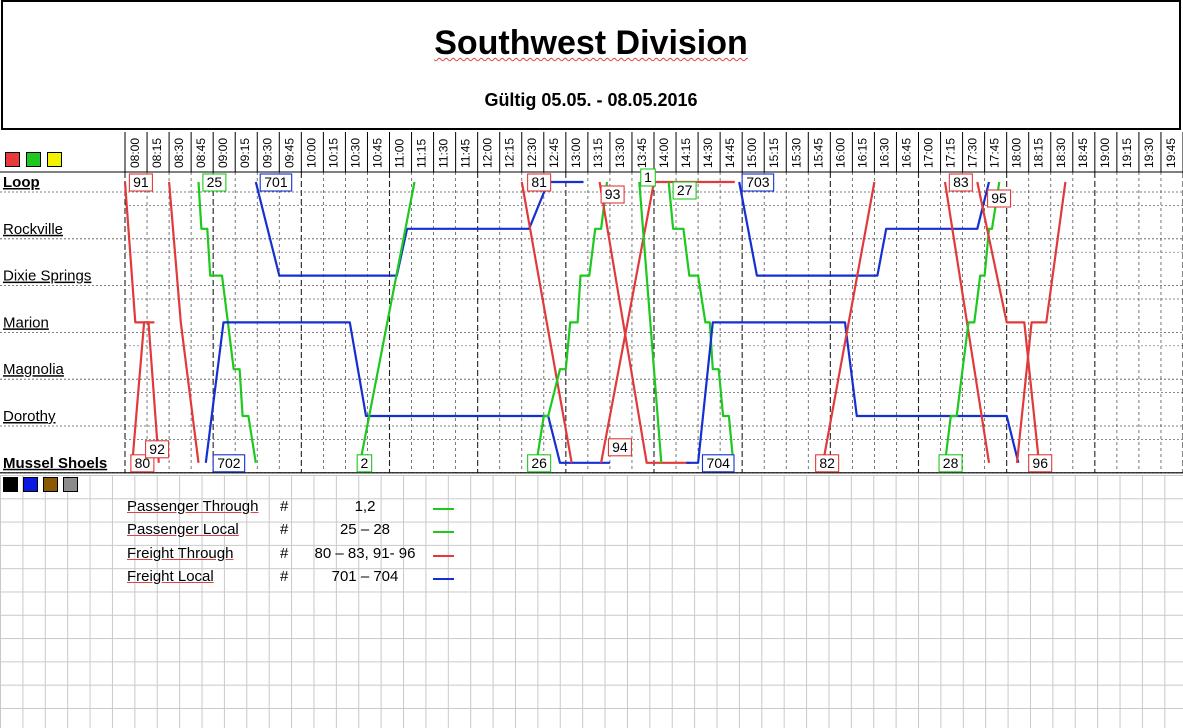  Describe the element at coordinates (170, 576) in the screenshot. I see `legend-label: Freight Local` at that location.